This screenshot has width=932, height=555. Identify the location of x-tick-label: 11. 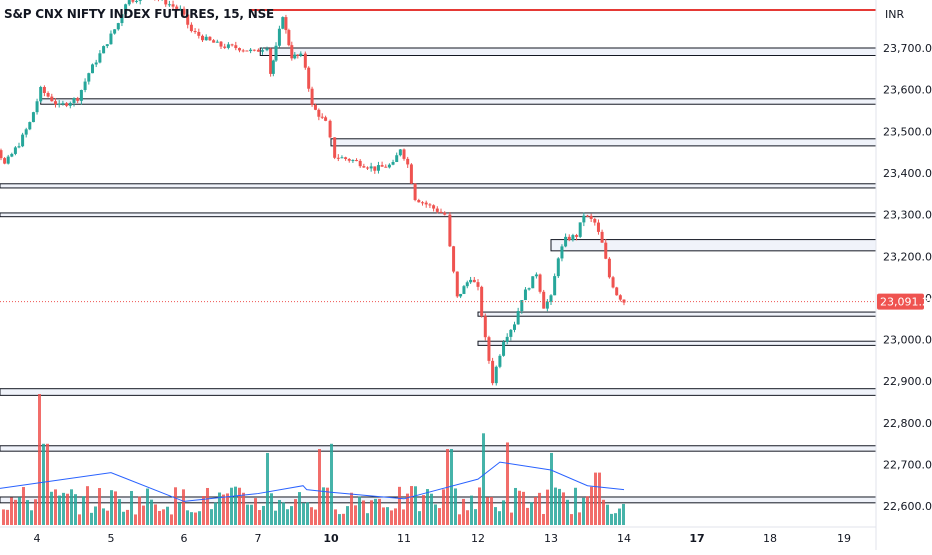
(404, 538).